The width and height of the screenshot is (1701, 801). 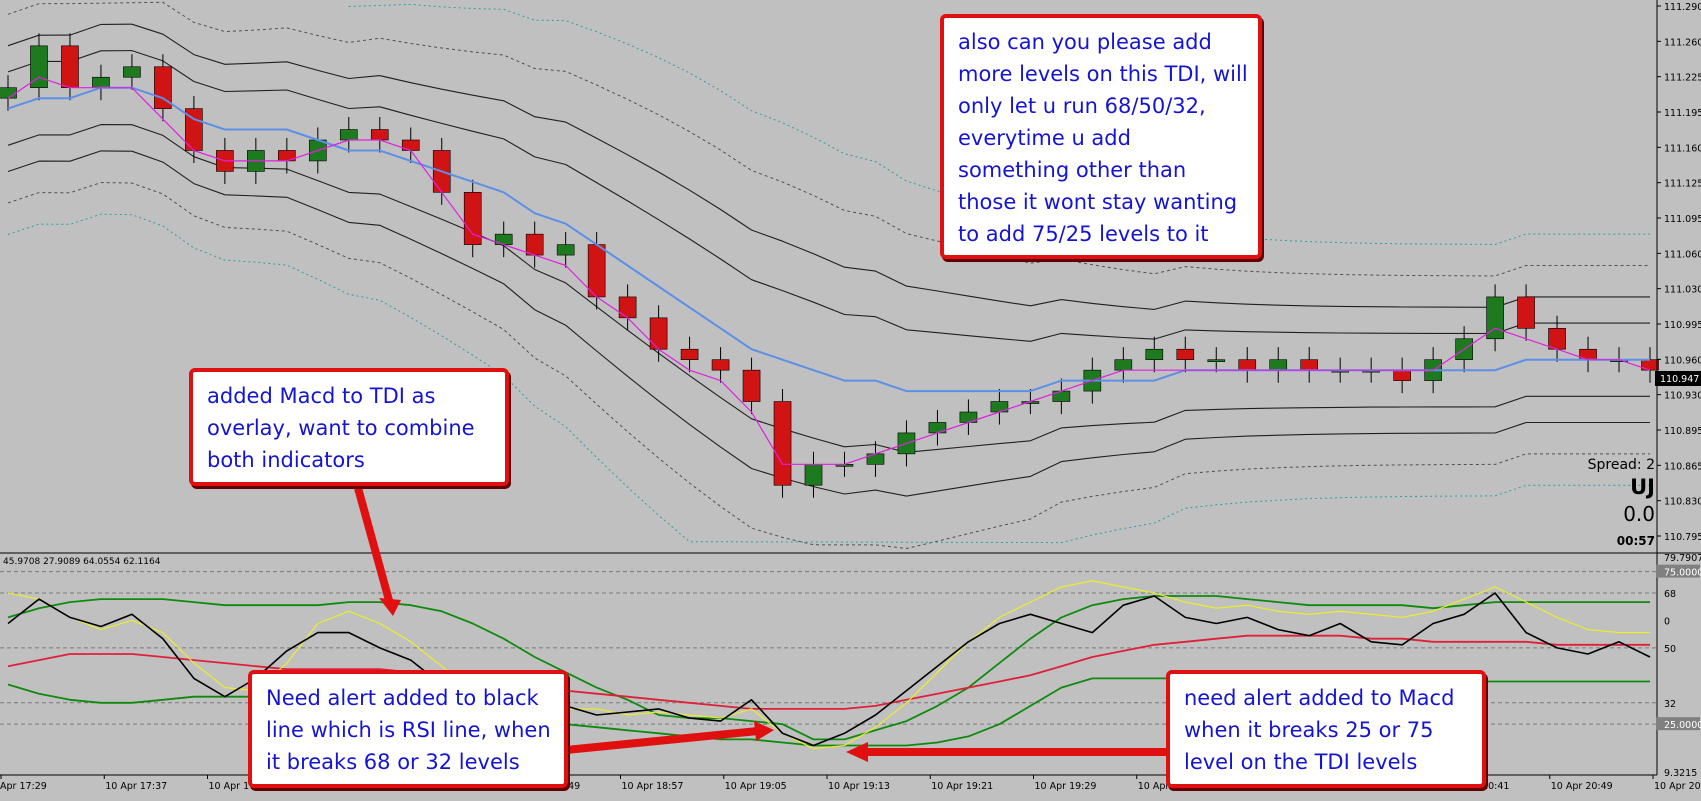 I want to click on price-tick-label: 111.225, so click(x=1682, y=78).